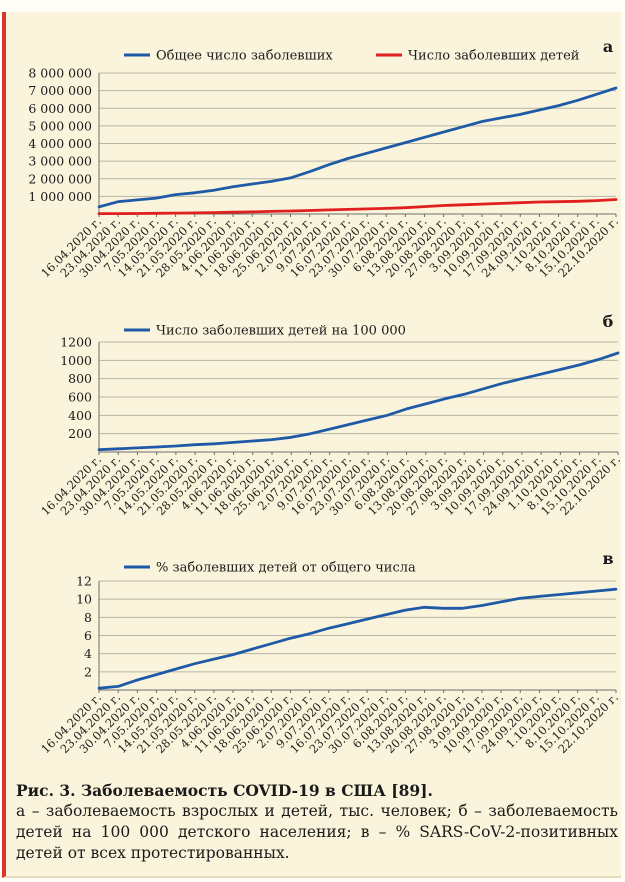 The width and height of the screenshot is (625, 882). Describe the element at coordinates (608, 46) in the screenshot. I see `panel-letter: а` at that location.